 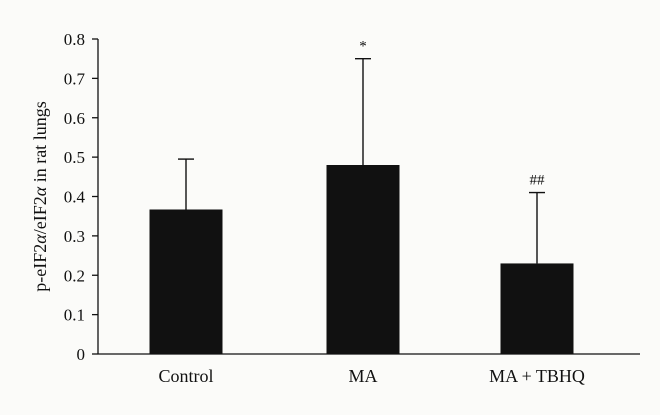 What do you see at coordinates (81, 354) in the screenshot?
I see `y-tick-label: 0` at bounding box center [81, 354].